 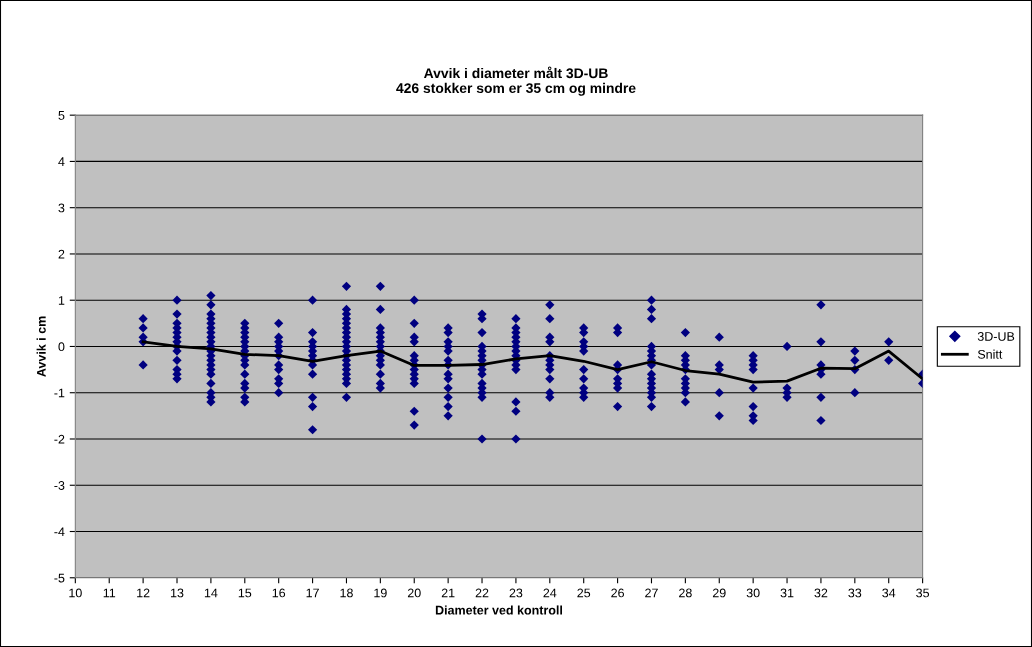 What do you see at coordinates (61, 208) in the screenshot?
I see `y-tick-label: 3` at bounding box center [61, 208].